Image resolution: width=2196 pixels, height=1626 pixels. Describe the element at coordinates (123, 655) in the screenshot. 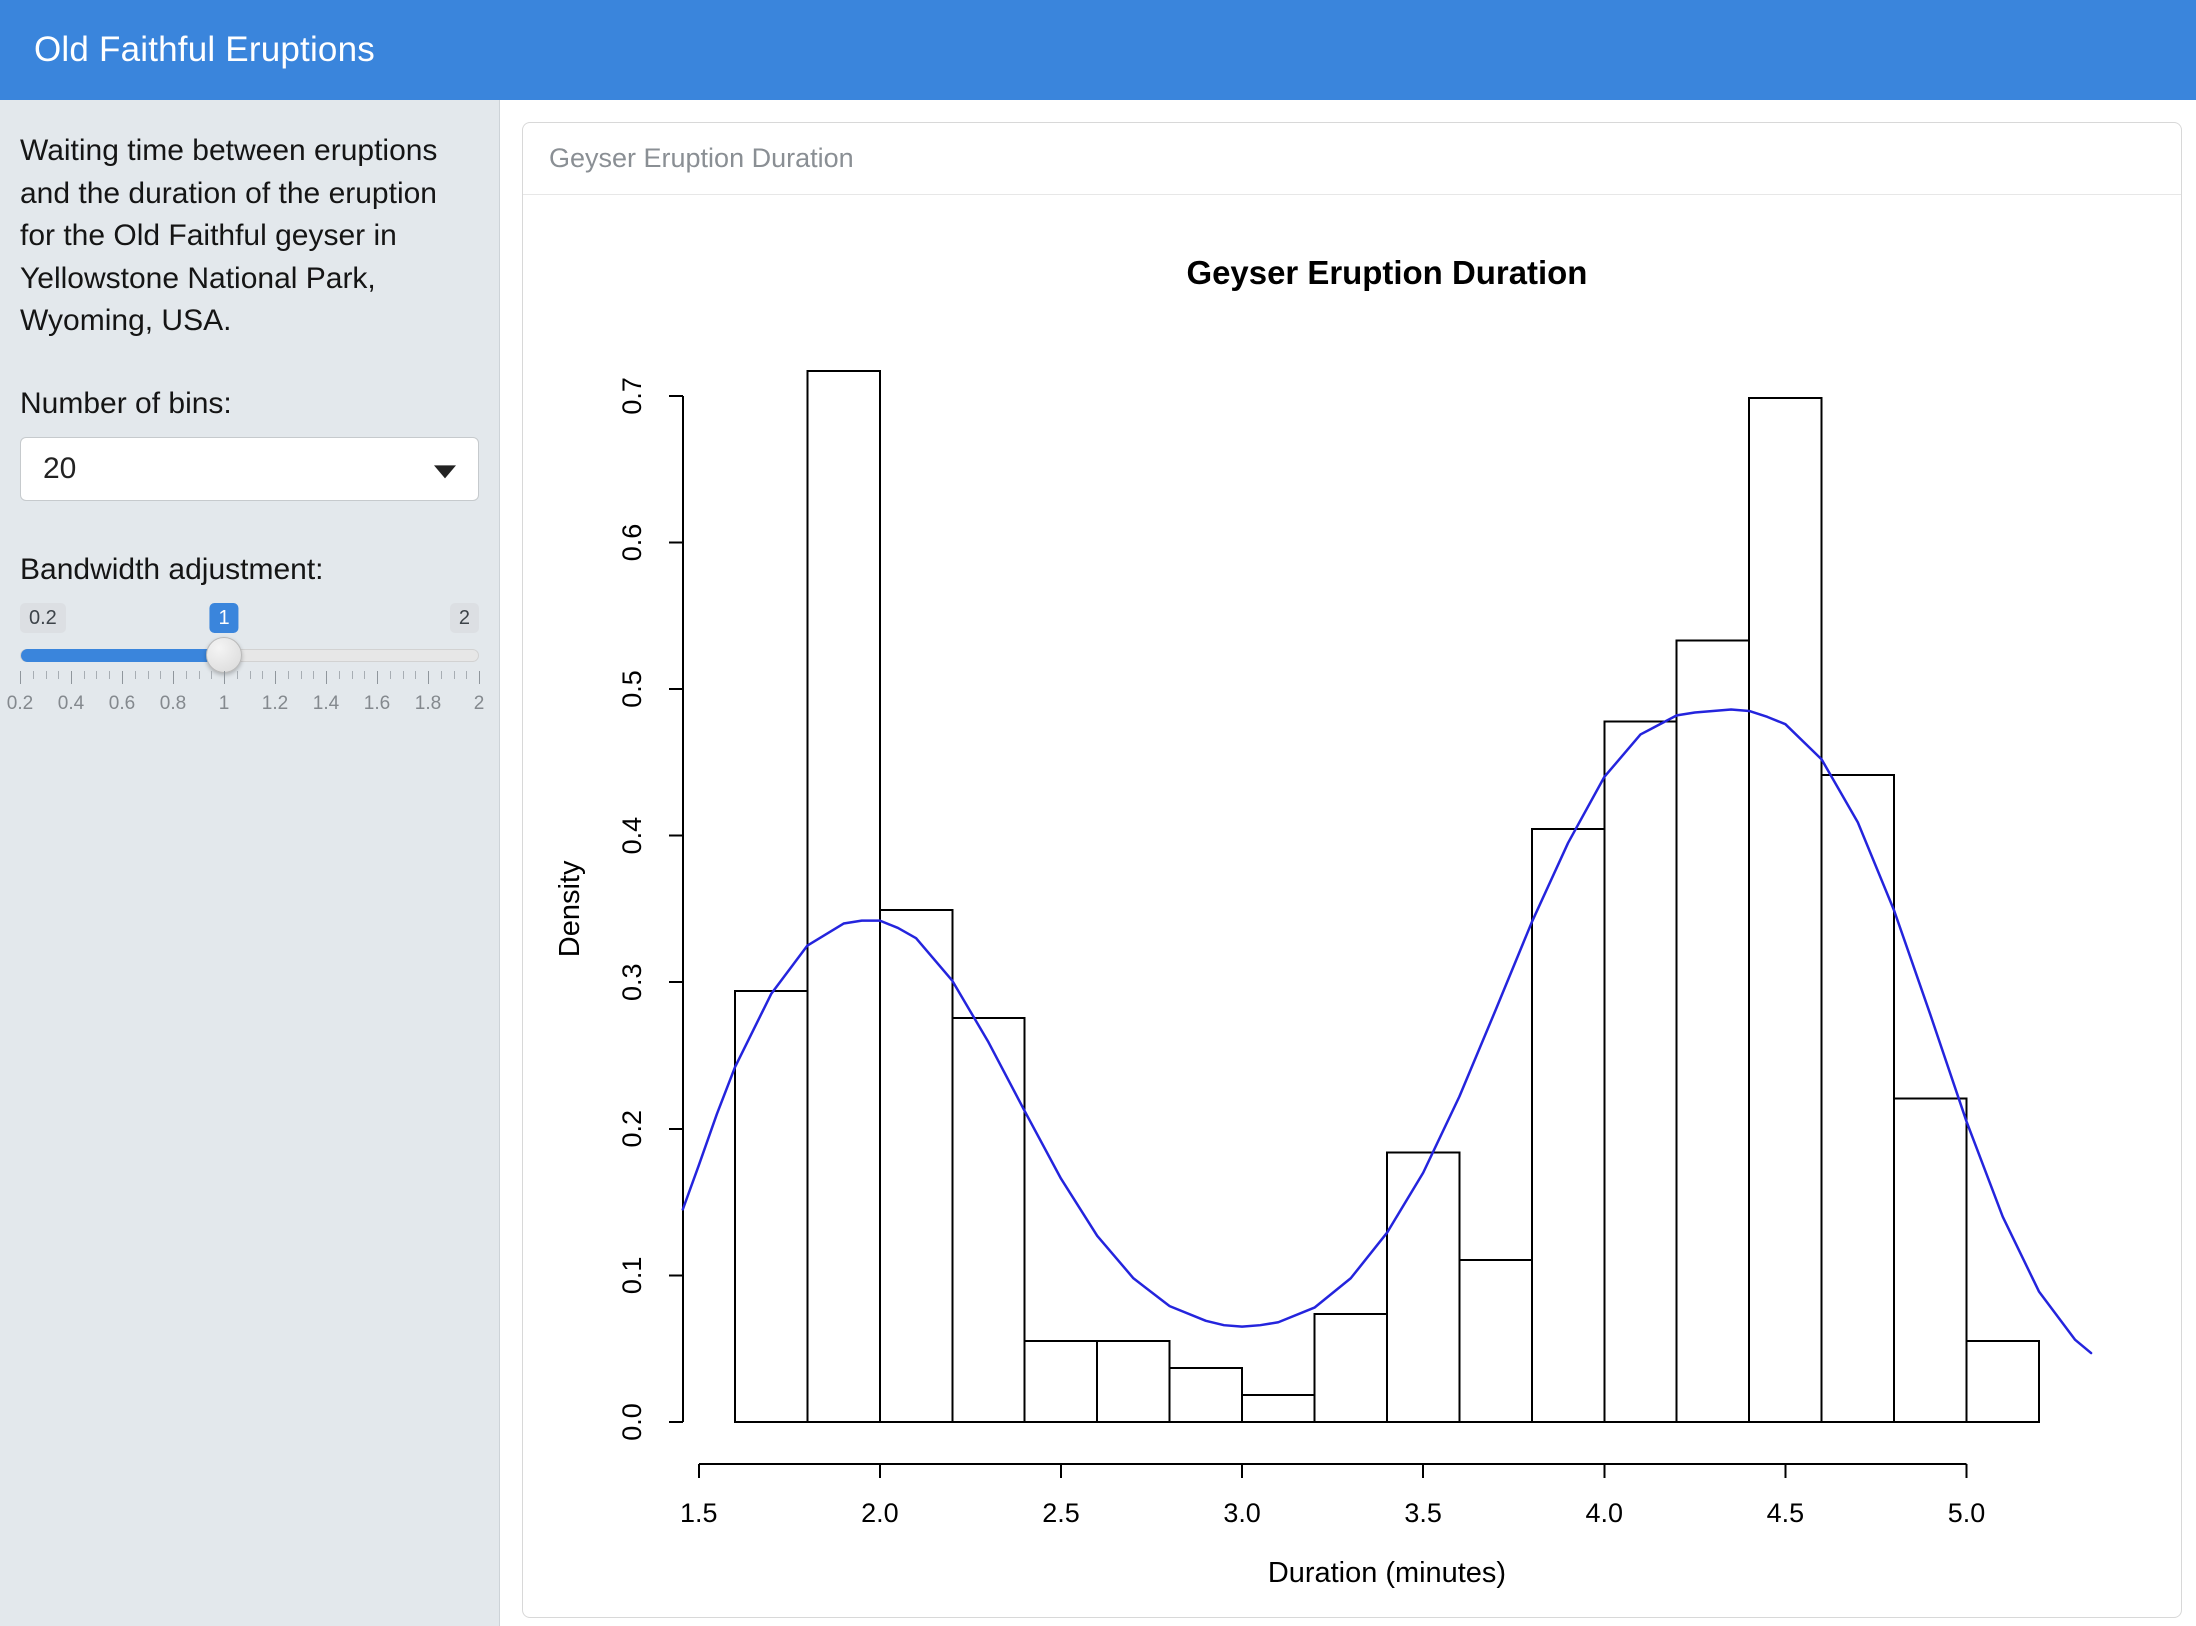

I see `slider-fill` at that location.